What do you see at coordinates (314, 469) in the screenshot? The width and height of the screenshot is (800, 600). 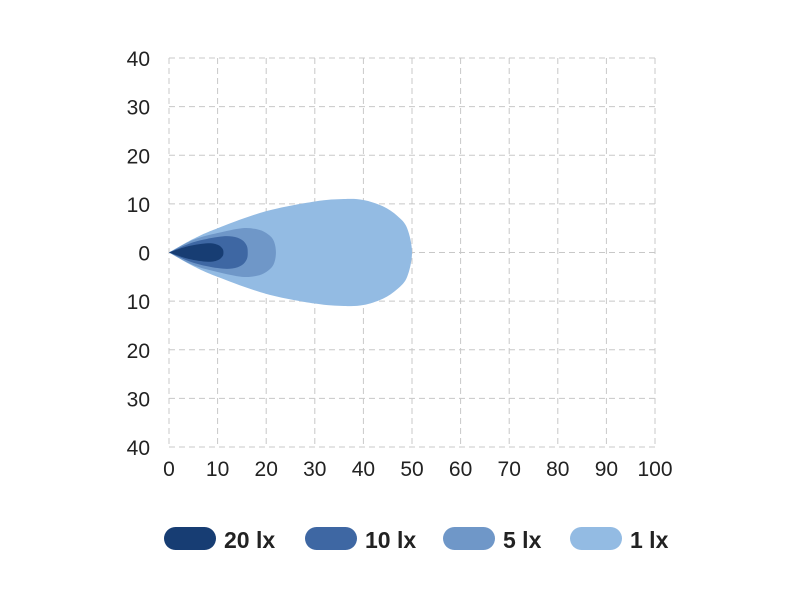 I see `x-tick-label: 30` at bounding box center [314, 469].